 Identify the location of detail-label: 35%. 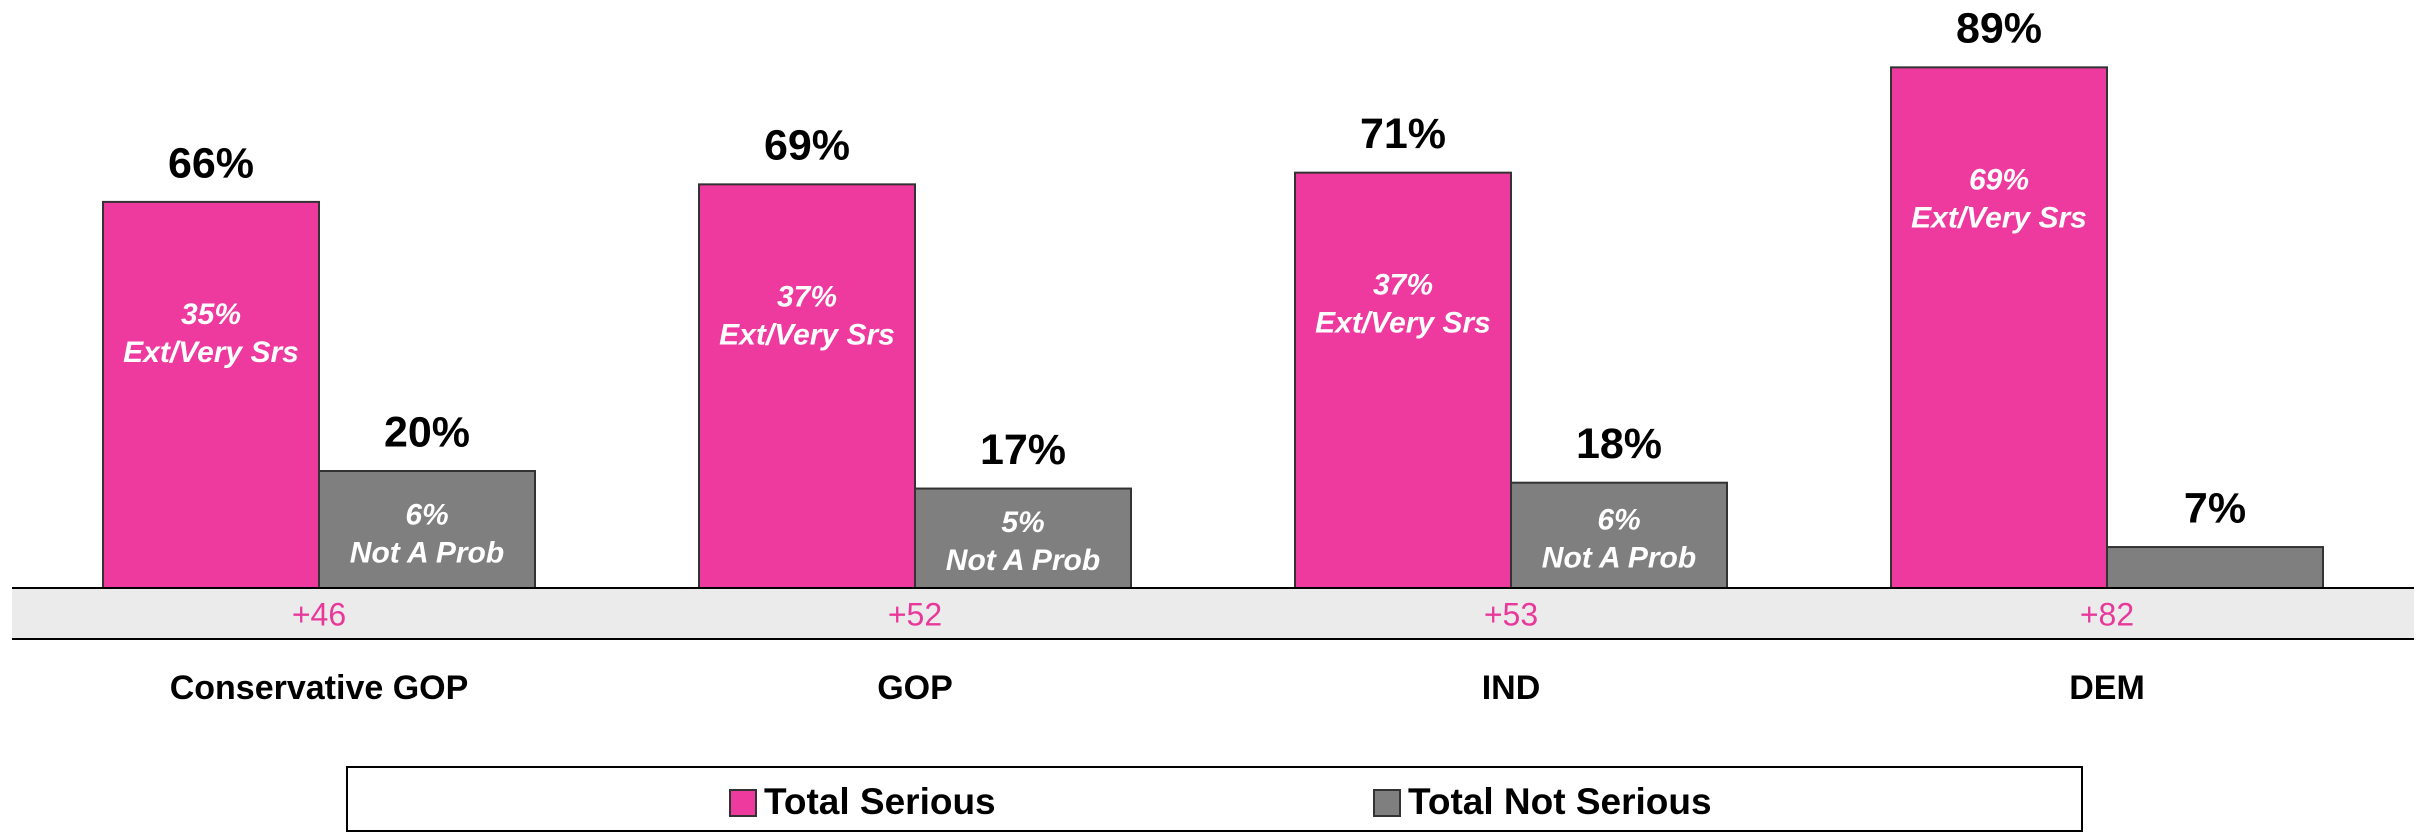
(211, 314).